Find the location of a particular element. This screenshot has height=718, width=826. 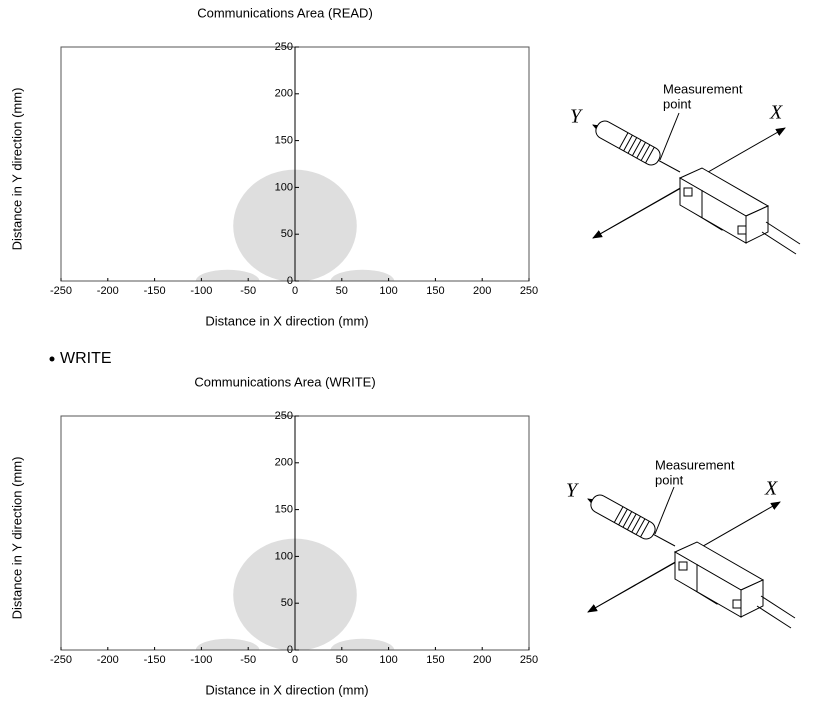

chart-title: Communications Area (READ) is located at coordinates (285, 12).